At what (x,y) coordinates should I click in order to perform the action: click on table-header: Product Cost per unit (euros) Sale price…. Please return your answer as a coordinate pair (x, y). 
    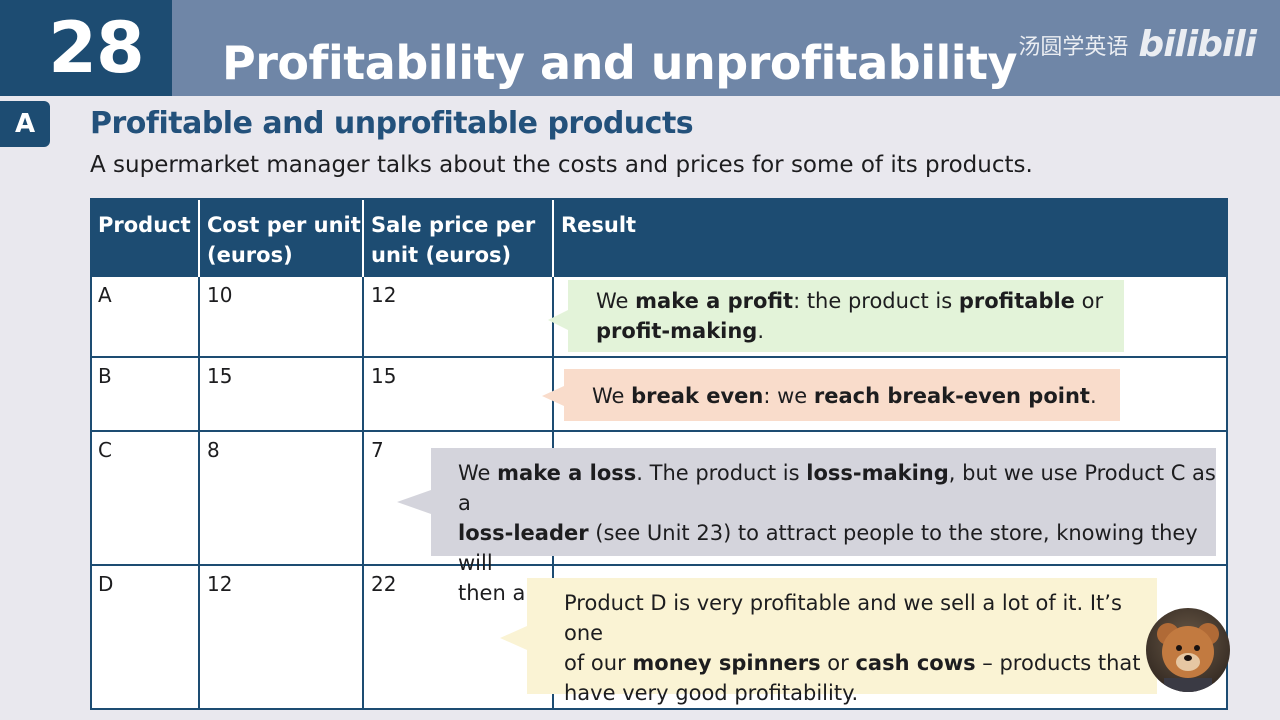
    Looking at the image, I should click on (659, 237).